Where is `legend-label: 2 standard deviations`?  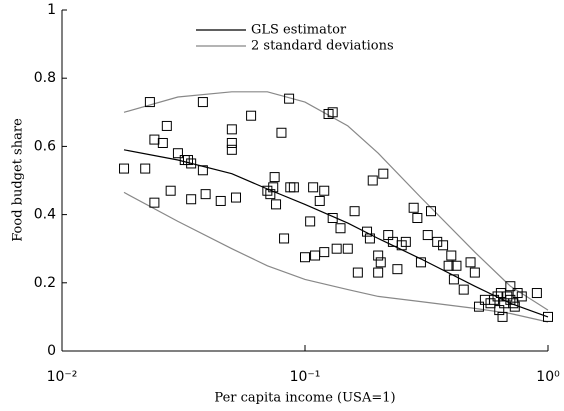
legend-label: 2 standard deviations is located at coordinates (322, 46).